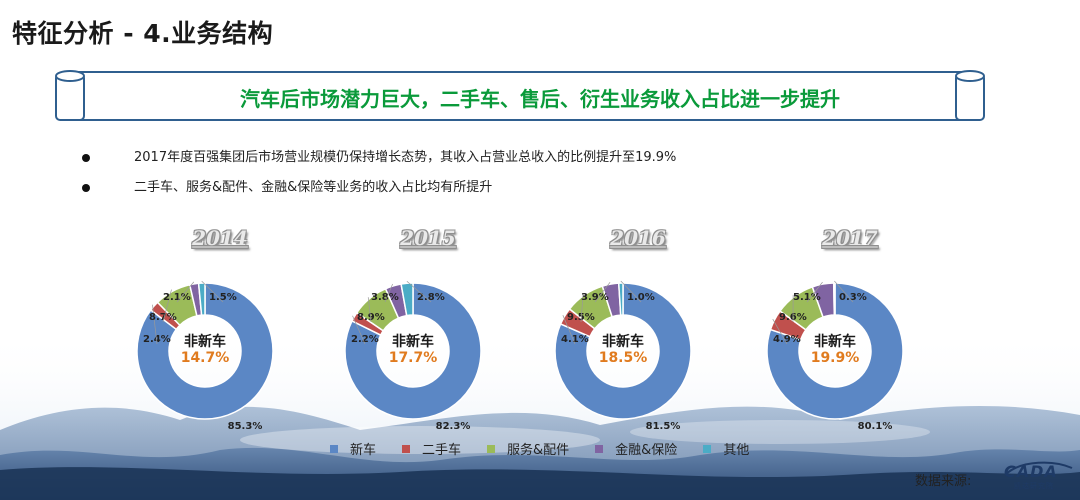  I want to click on donut-center-value: 14.7%, so click(205, 358).